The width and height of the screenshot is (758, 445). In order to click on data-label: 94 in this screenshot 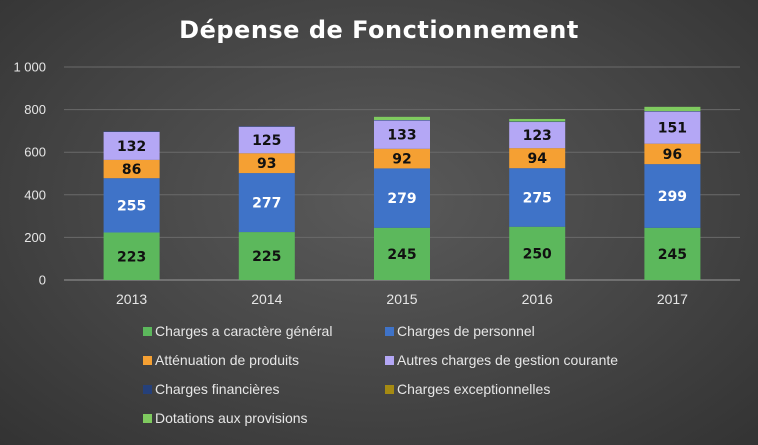, I will do `click(537, 159)`.